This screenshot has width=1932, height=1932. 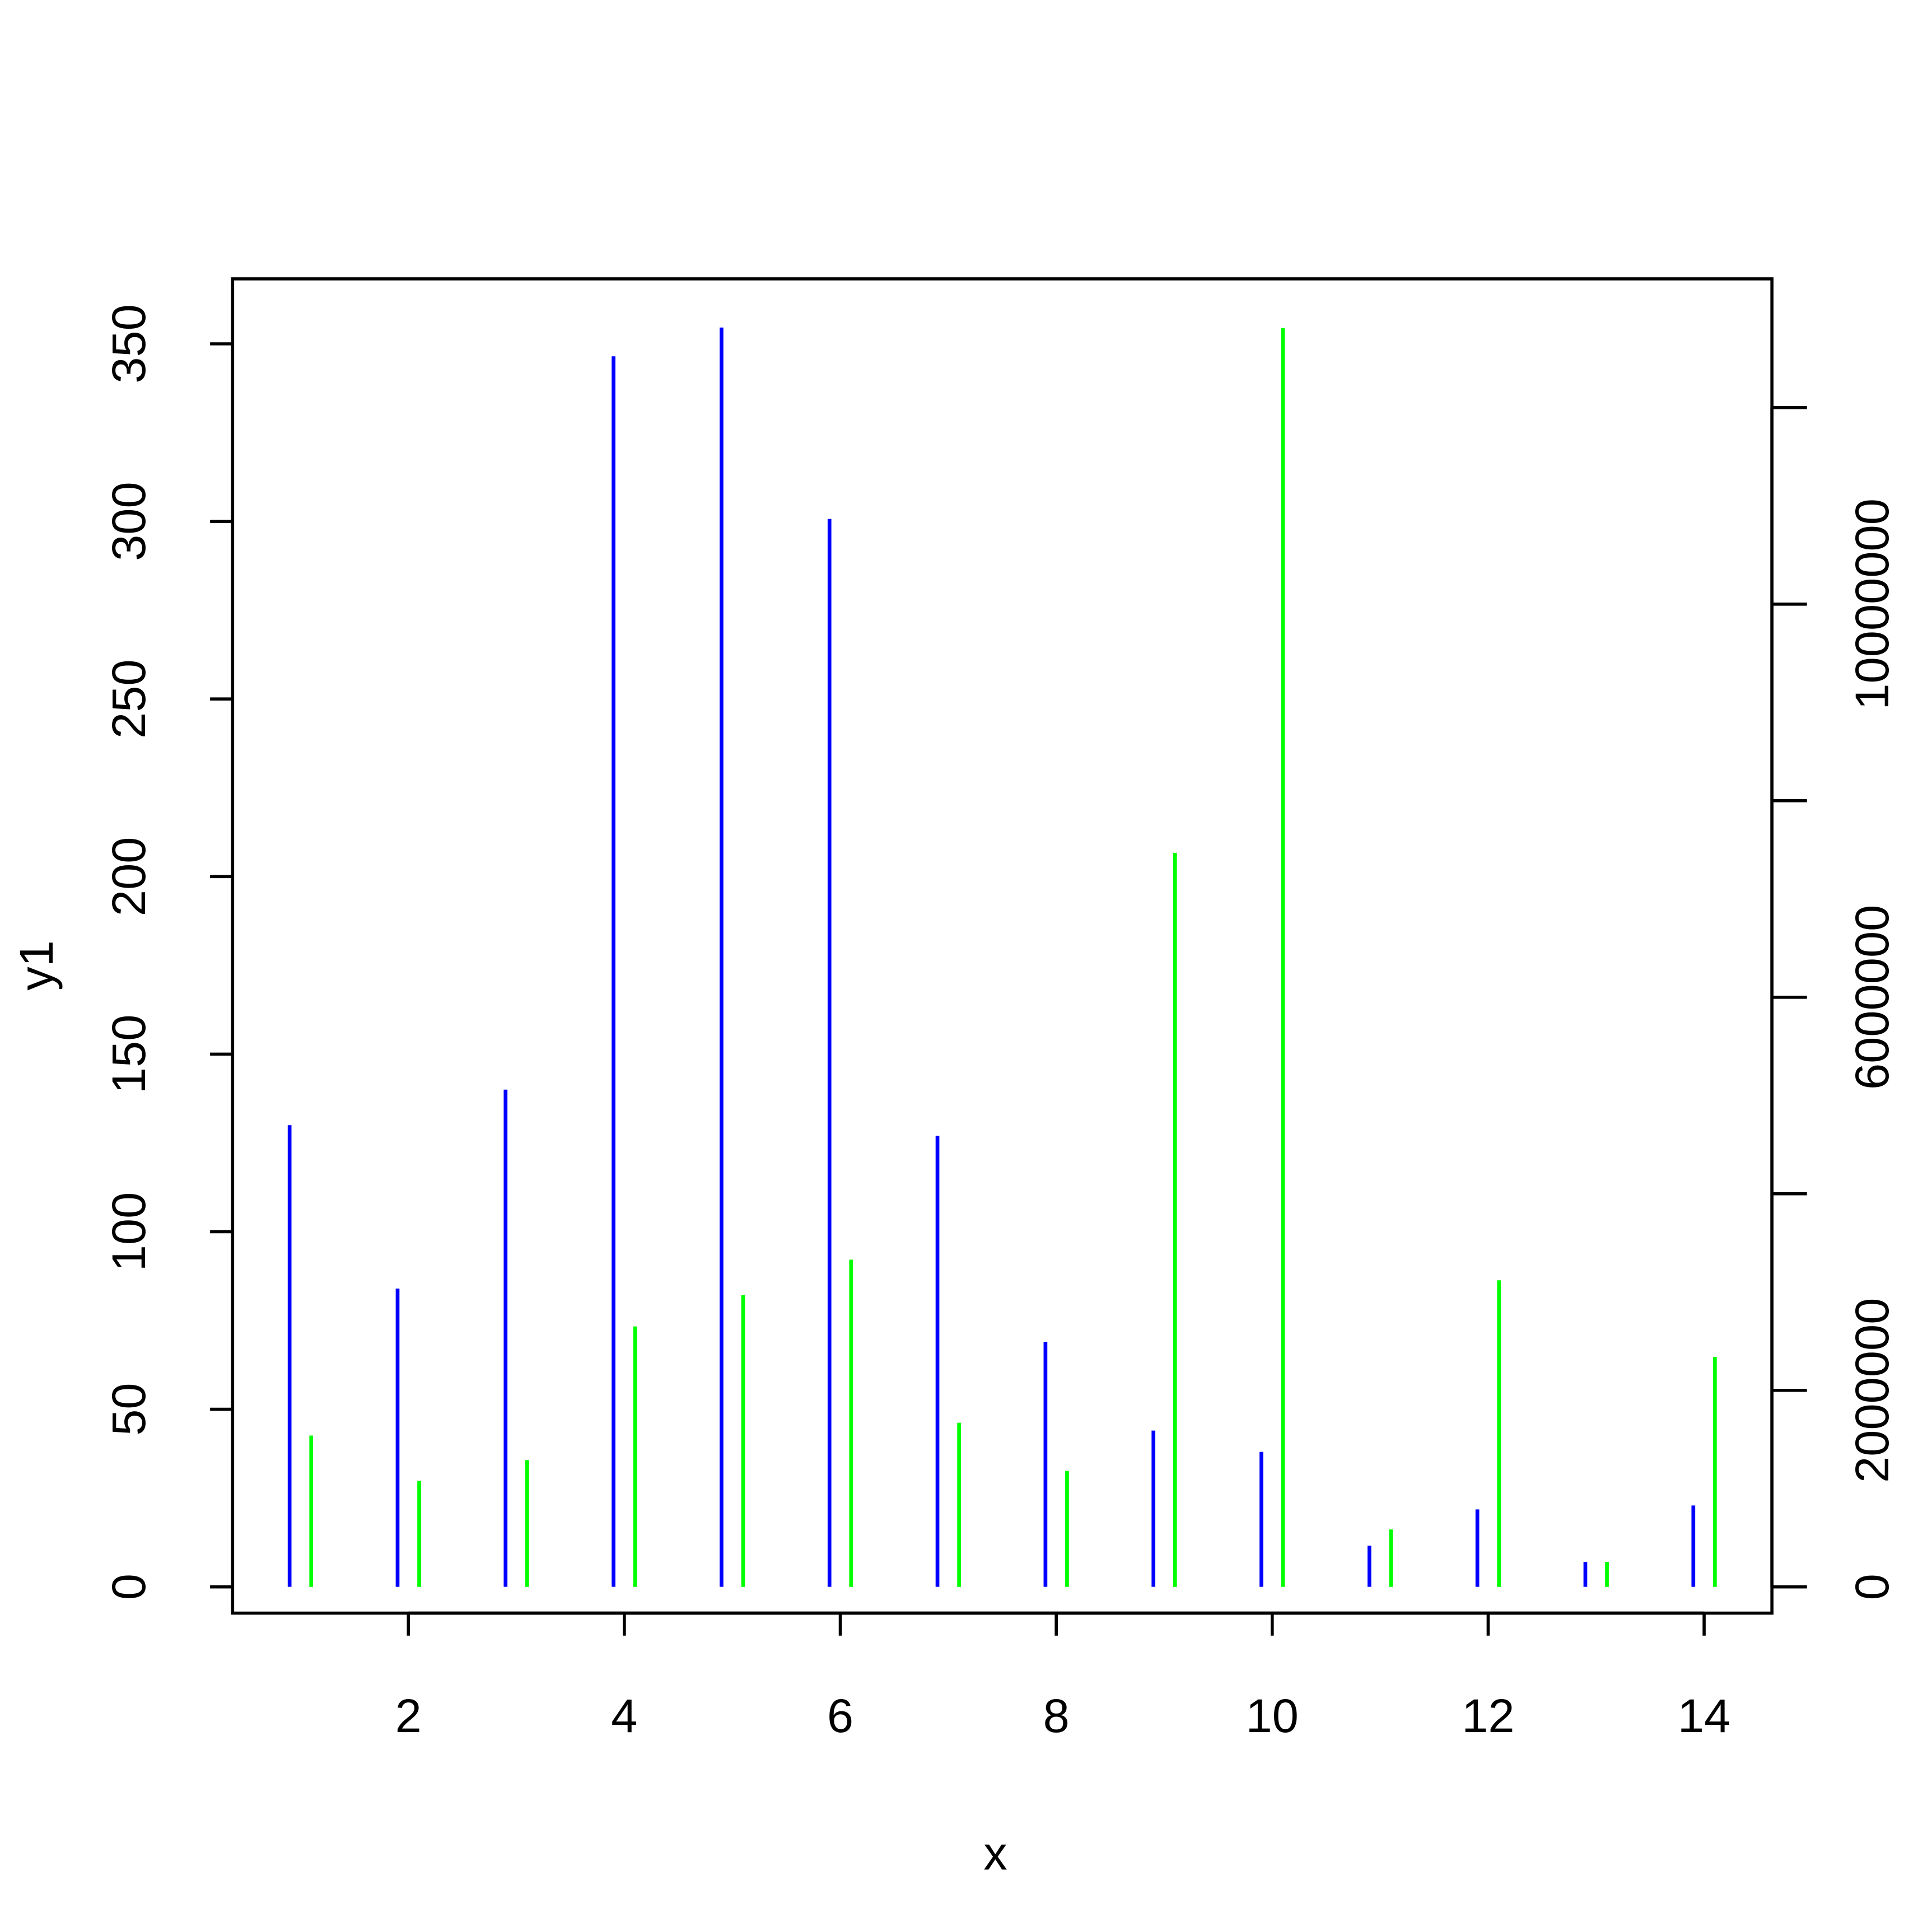 I want to click on y-tick-label: 100, so click(x=129, y=1232).